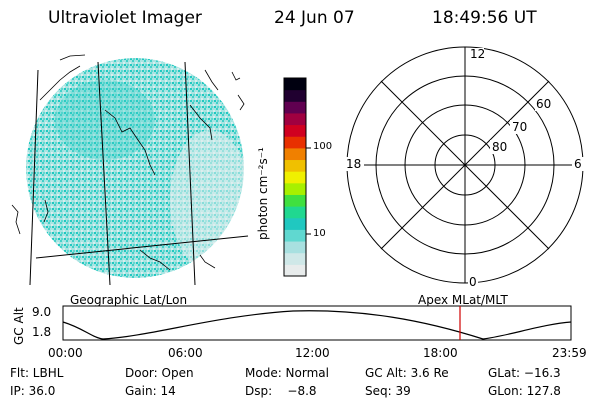 This screenshot has height=400, width=600. What do you see at coordinates (323, 146) in the screenshot?
I see `colorbar-tick-100: 100` at bounding box center [323, 146].